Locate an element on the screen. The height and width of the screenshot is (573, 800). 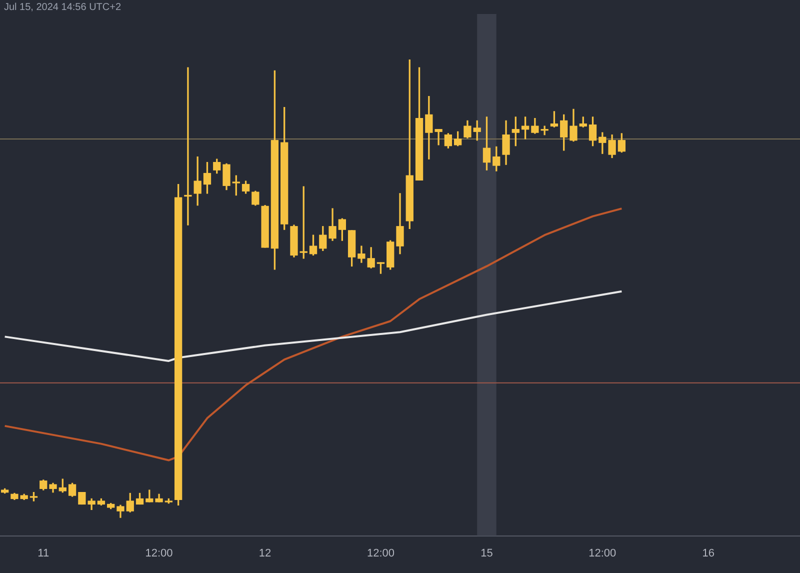
x-tick-label: 12 is located at coordinates (265, 553).